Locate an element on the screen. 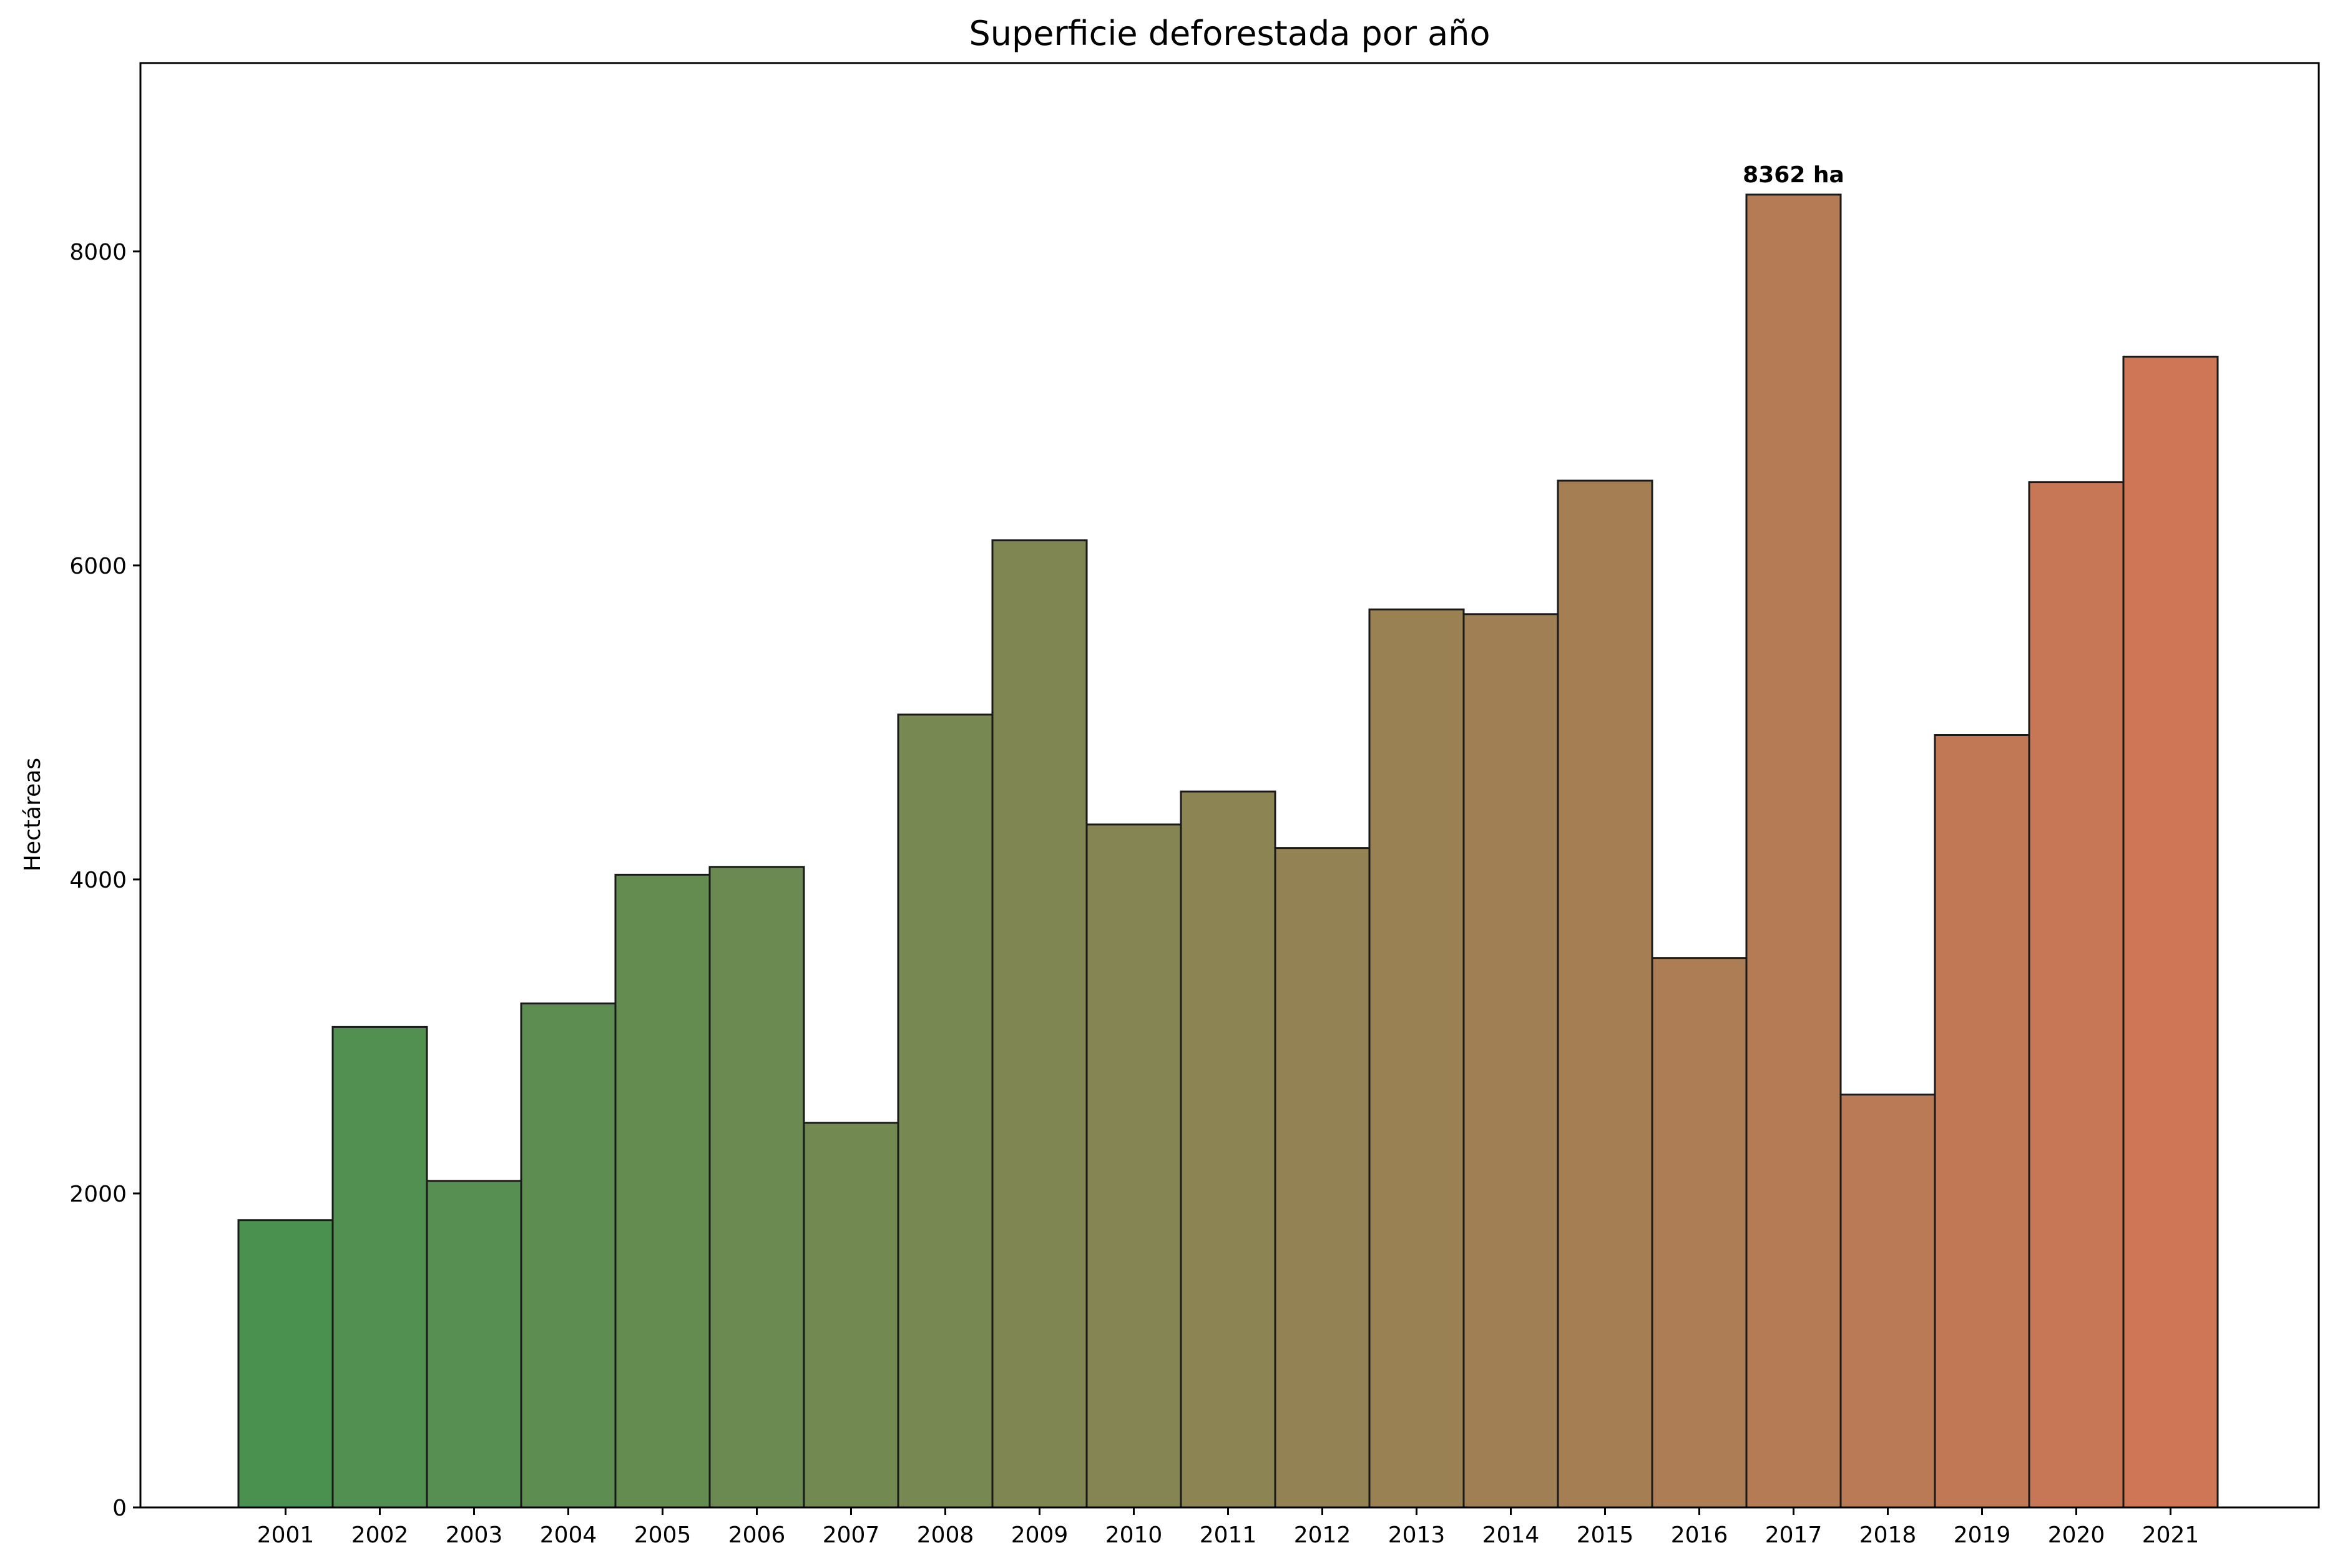 The height and width of the screenshot is (1568, 2335). bar-2012 is located at coordinates (1323, 1178).